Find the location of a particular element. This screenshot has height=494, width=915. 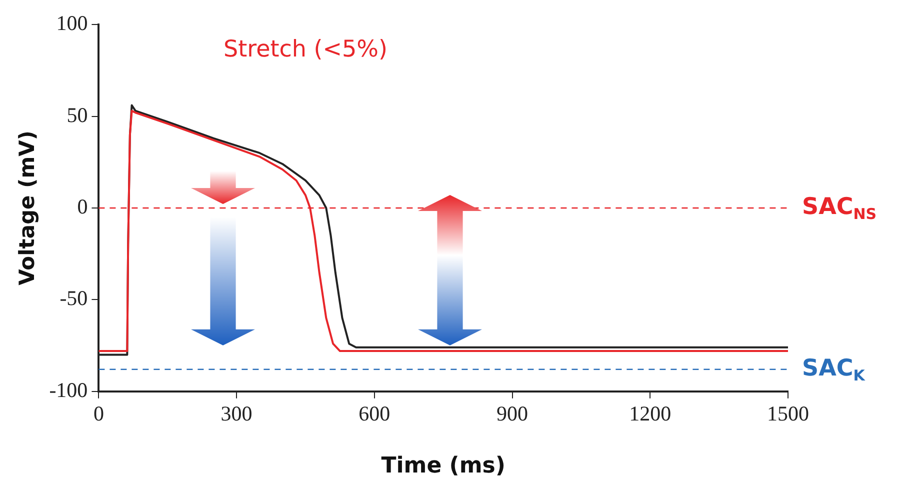

y-tick-label: 50 is located at coordinates (77, 114).